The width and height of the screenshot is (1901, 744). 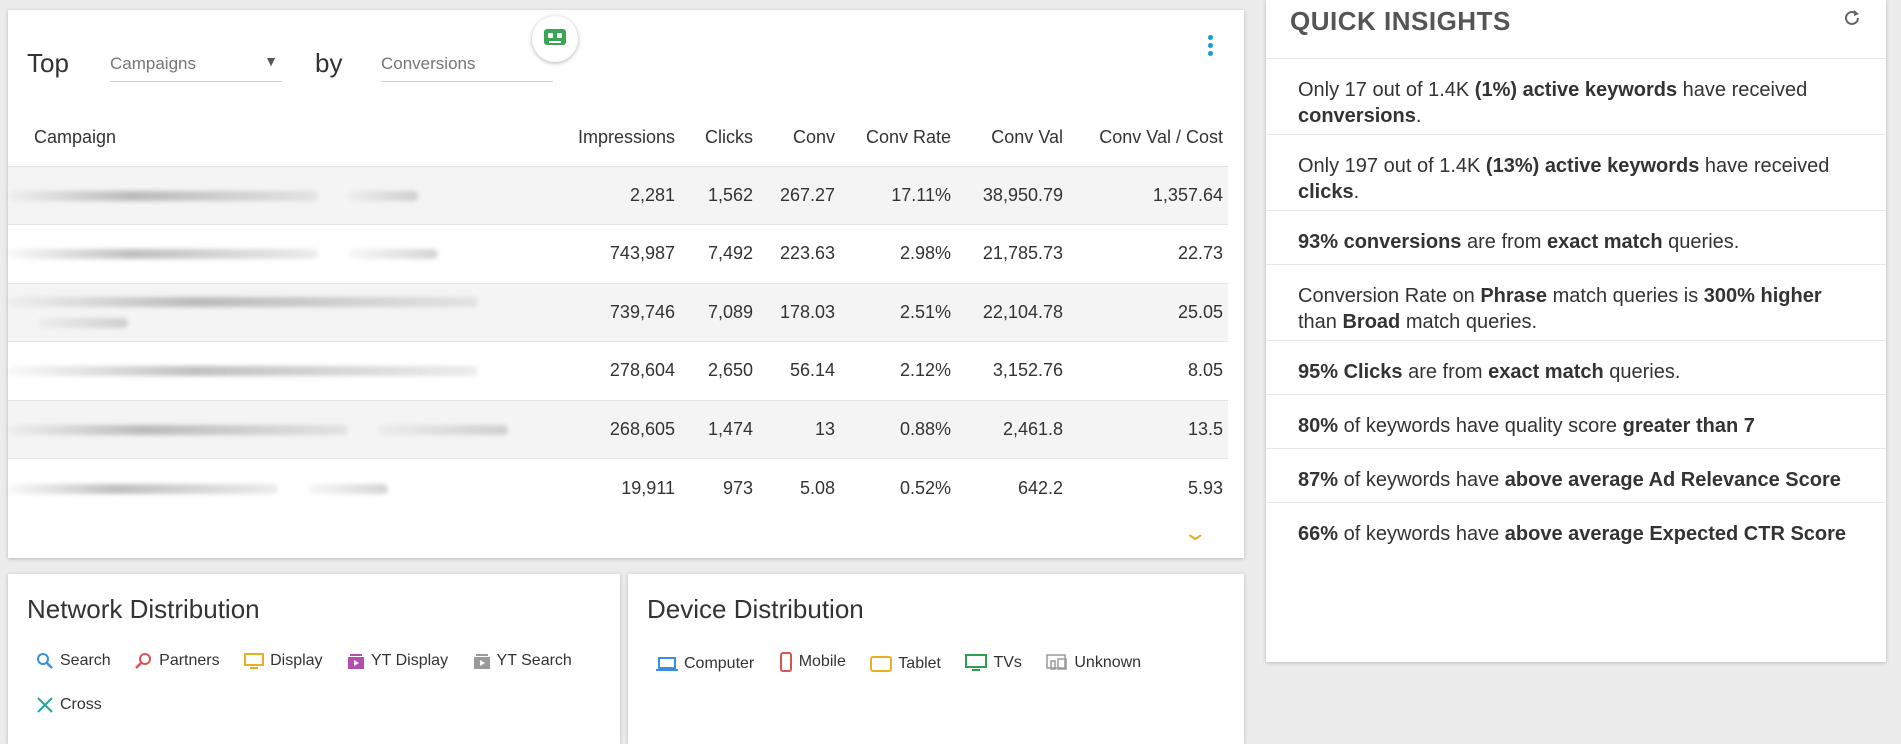 What do you see at coordinates (628, 429) in the screenshot?
I see `table-cell: 268,605` at bounding box center [628, 429].